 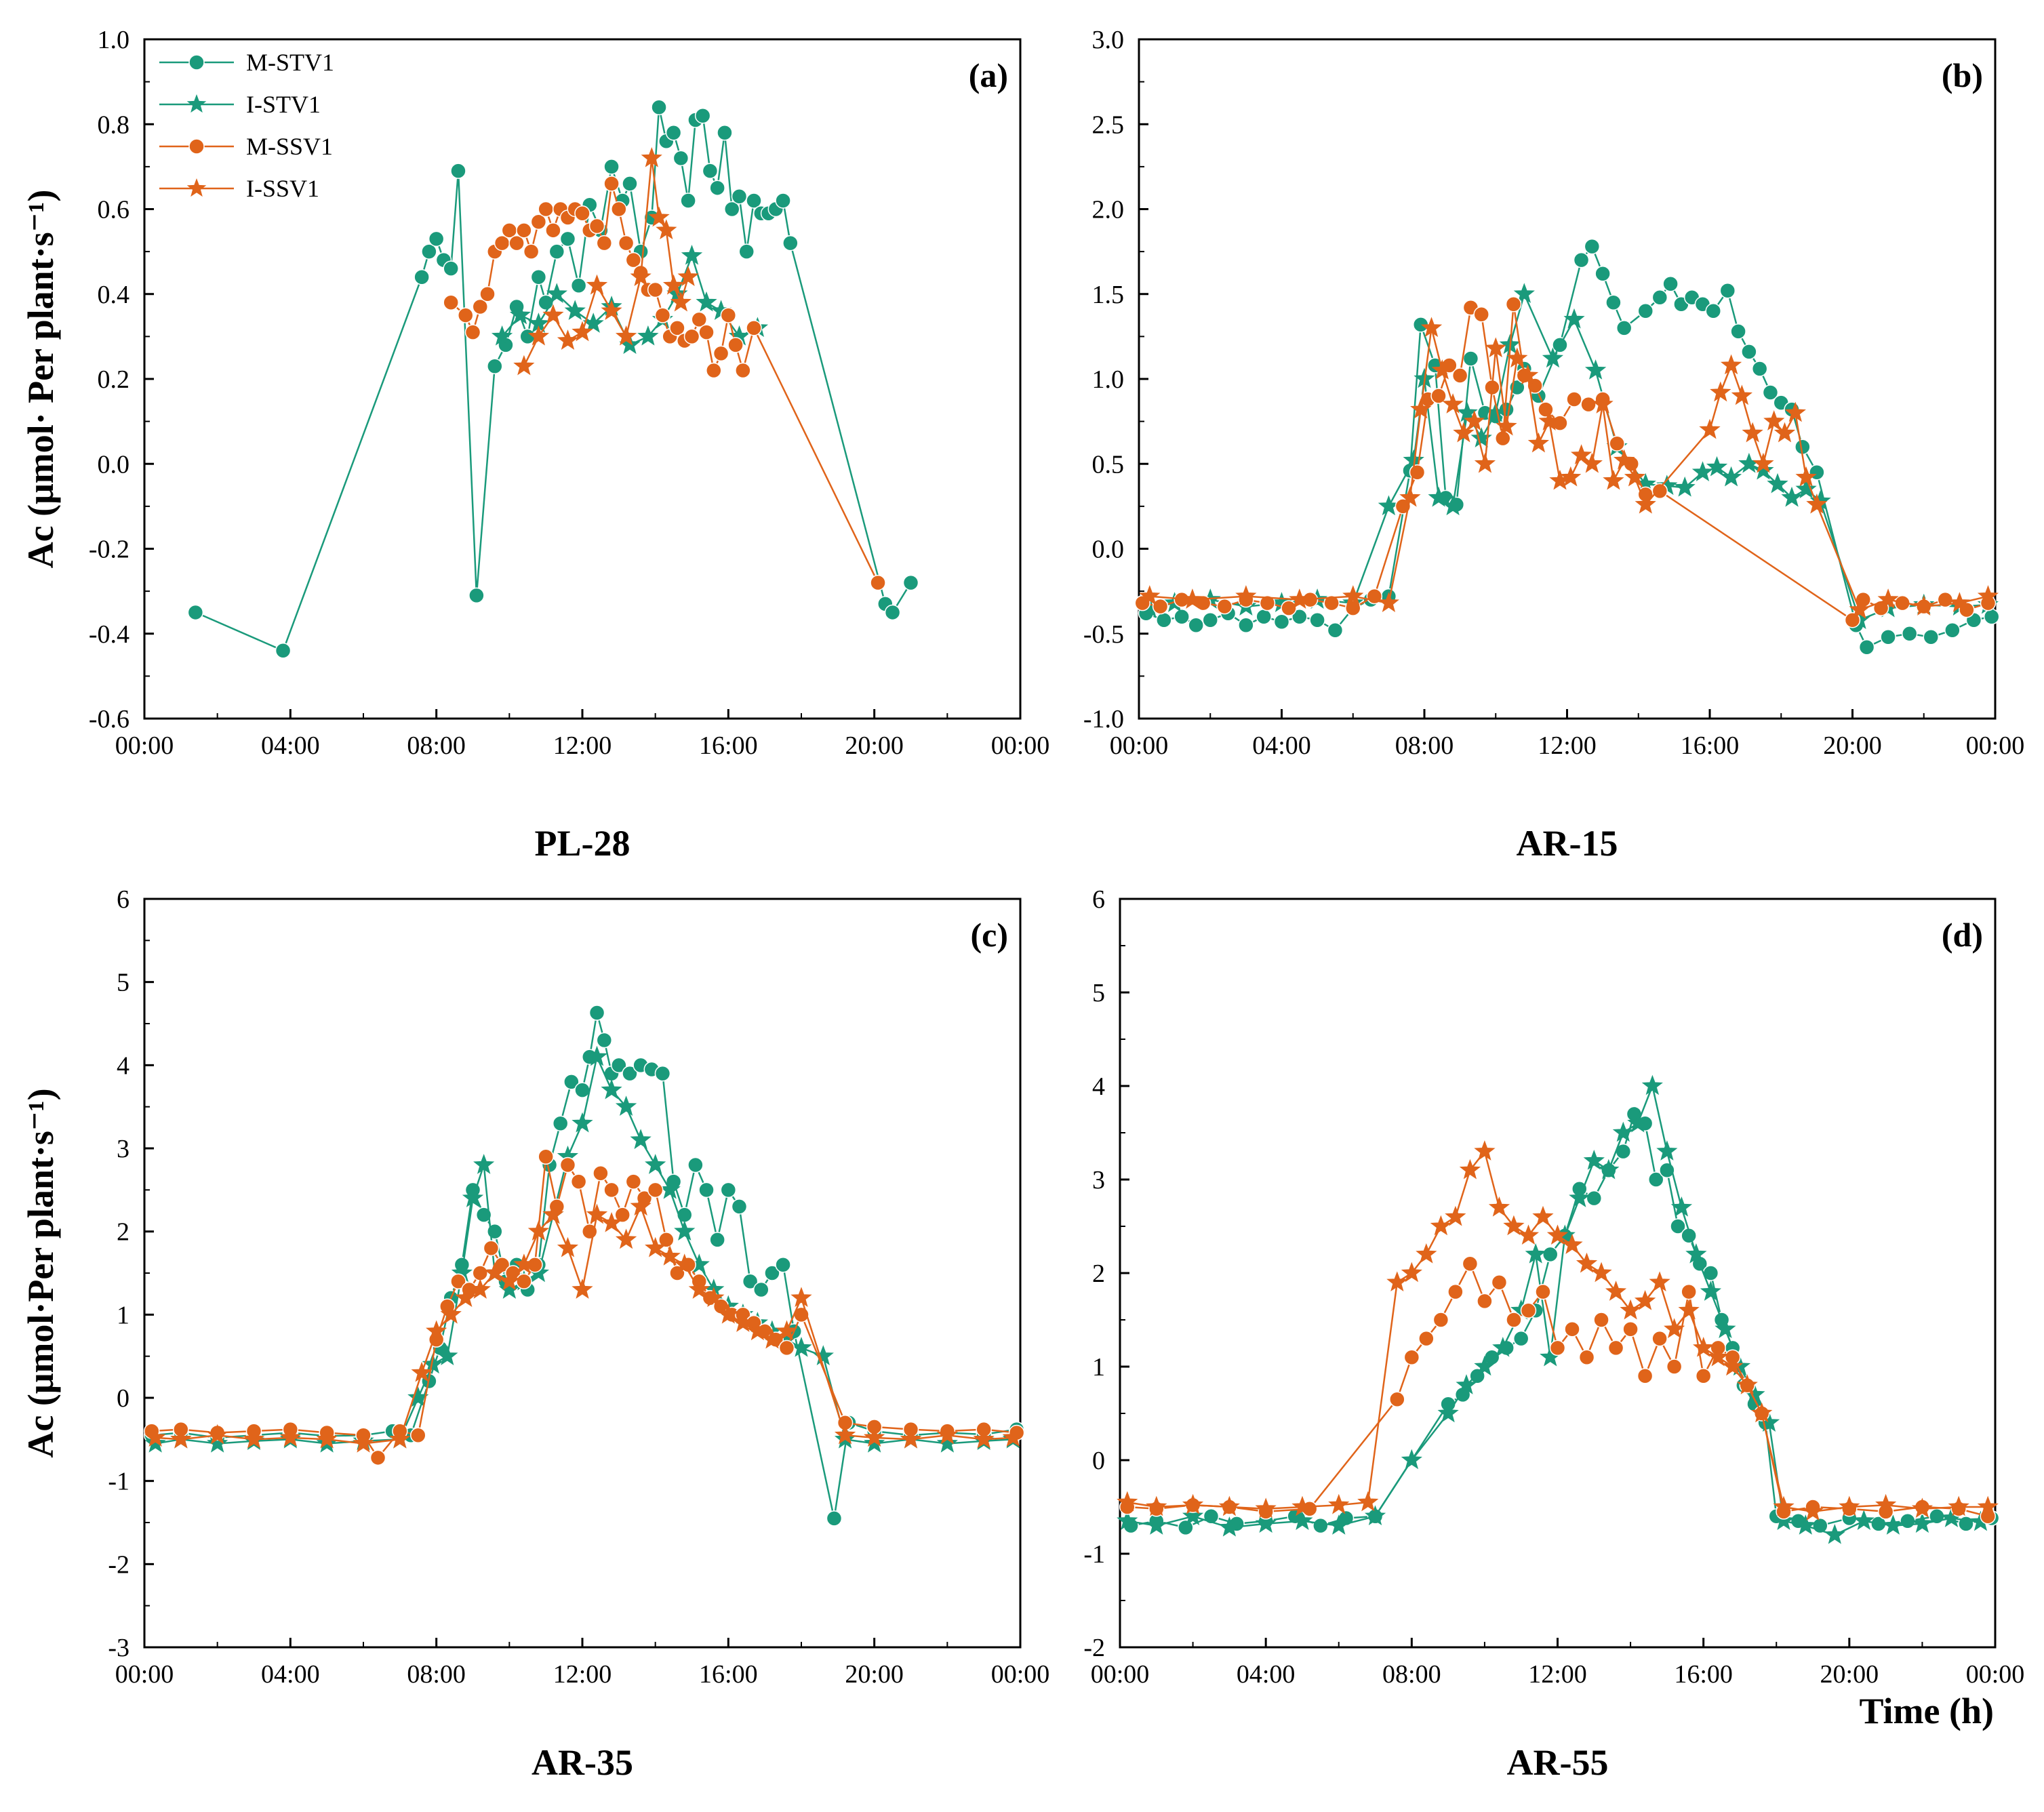 I want to click on y-tick-label: -0.6, so click(x=109, y=719).